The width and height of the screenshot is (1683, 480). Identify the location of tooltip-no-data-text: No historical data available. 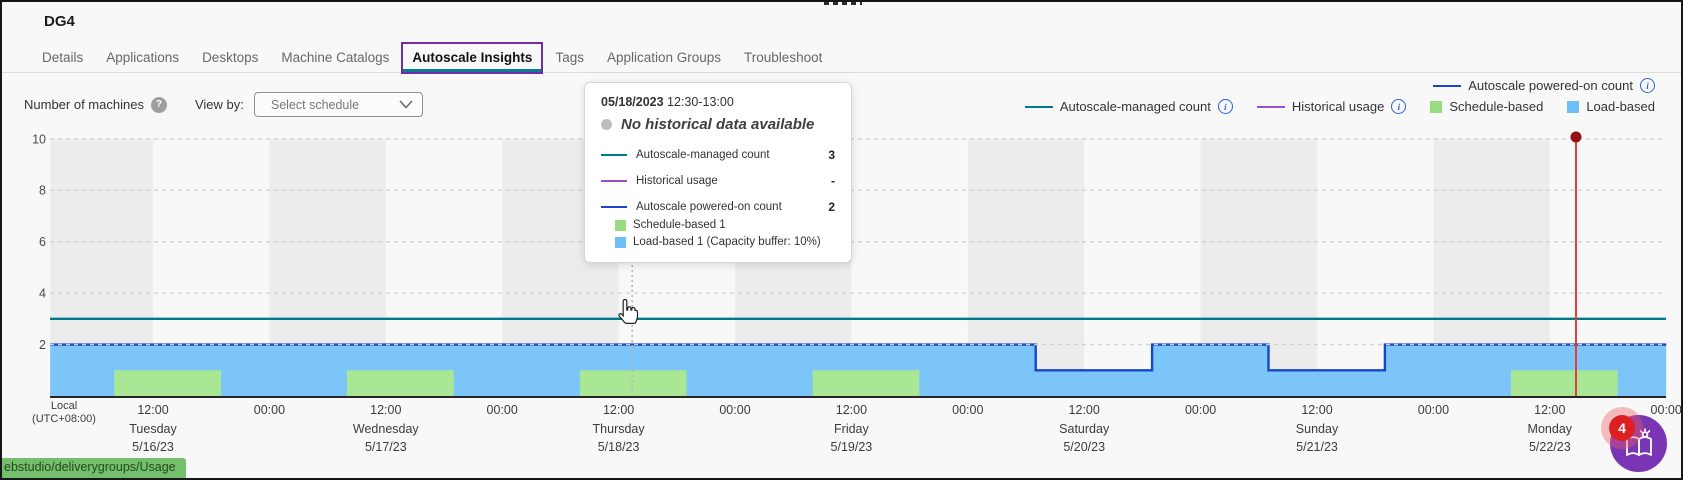
(718, 124).